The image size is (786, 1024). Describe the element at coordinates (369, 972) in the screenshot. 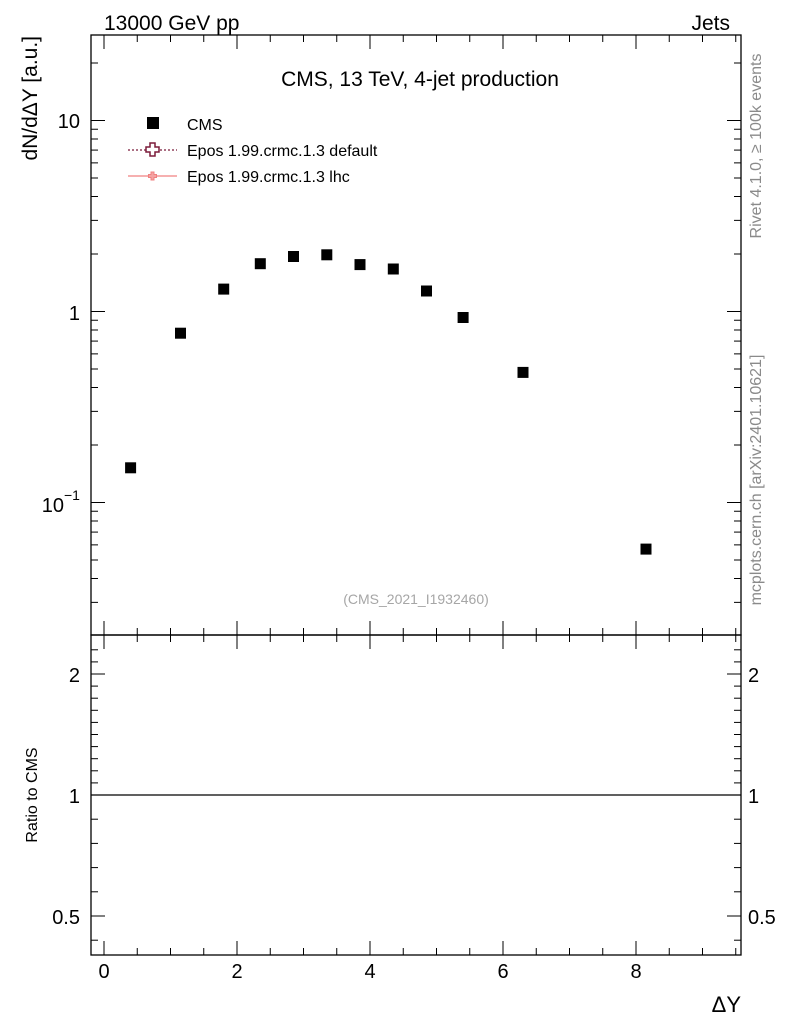

I see `x-tick-label-4: 4` at that location.